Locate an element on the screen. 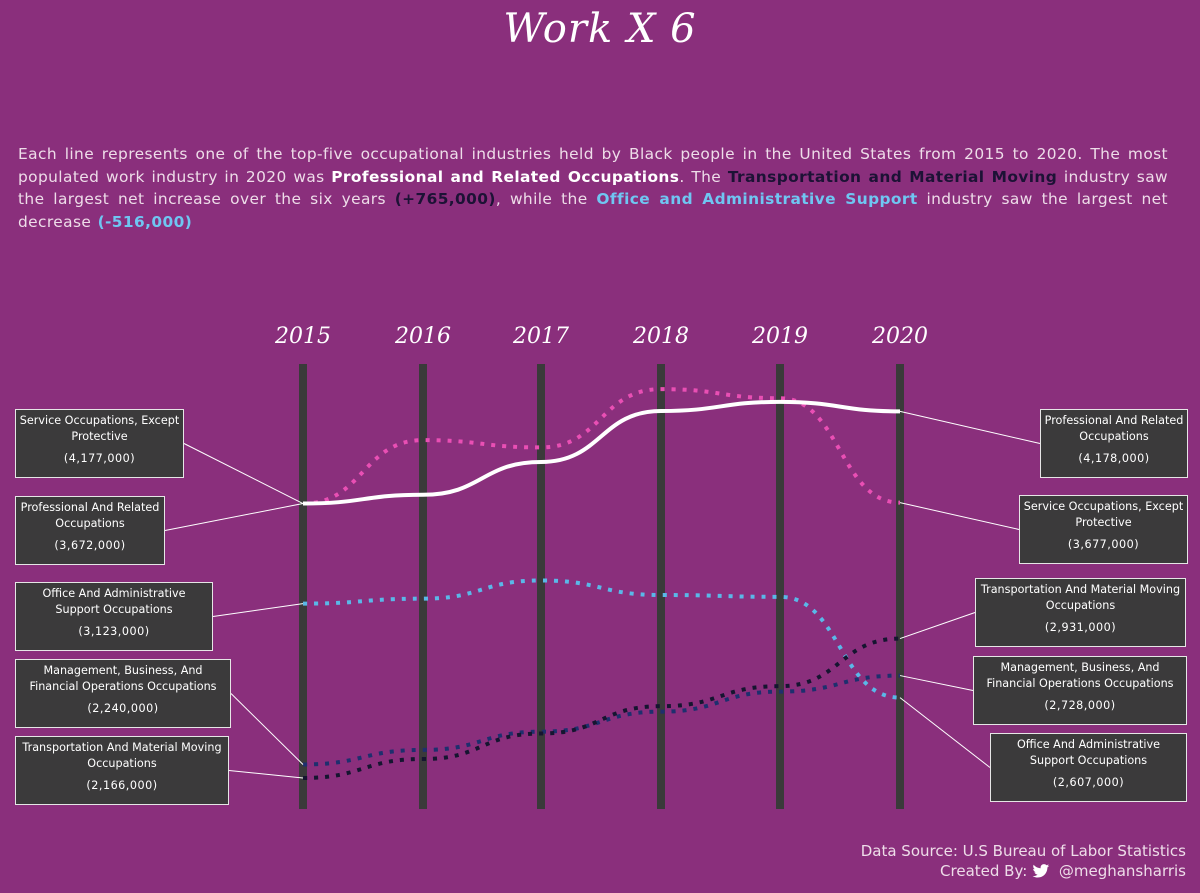  year-label-2018: 2018 is located at coordinates (661, 336).